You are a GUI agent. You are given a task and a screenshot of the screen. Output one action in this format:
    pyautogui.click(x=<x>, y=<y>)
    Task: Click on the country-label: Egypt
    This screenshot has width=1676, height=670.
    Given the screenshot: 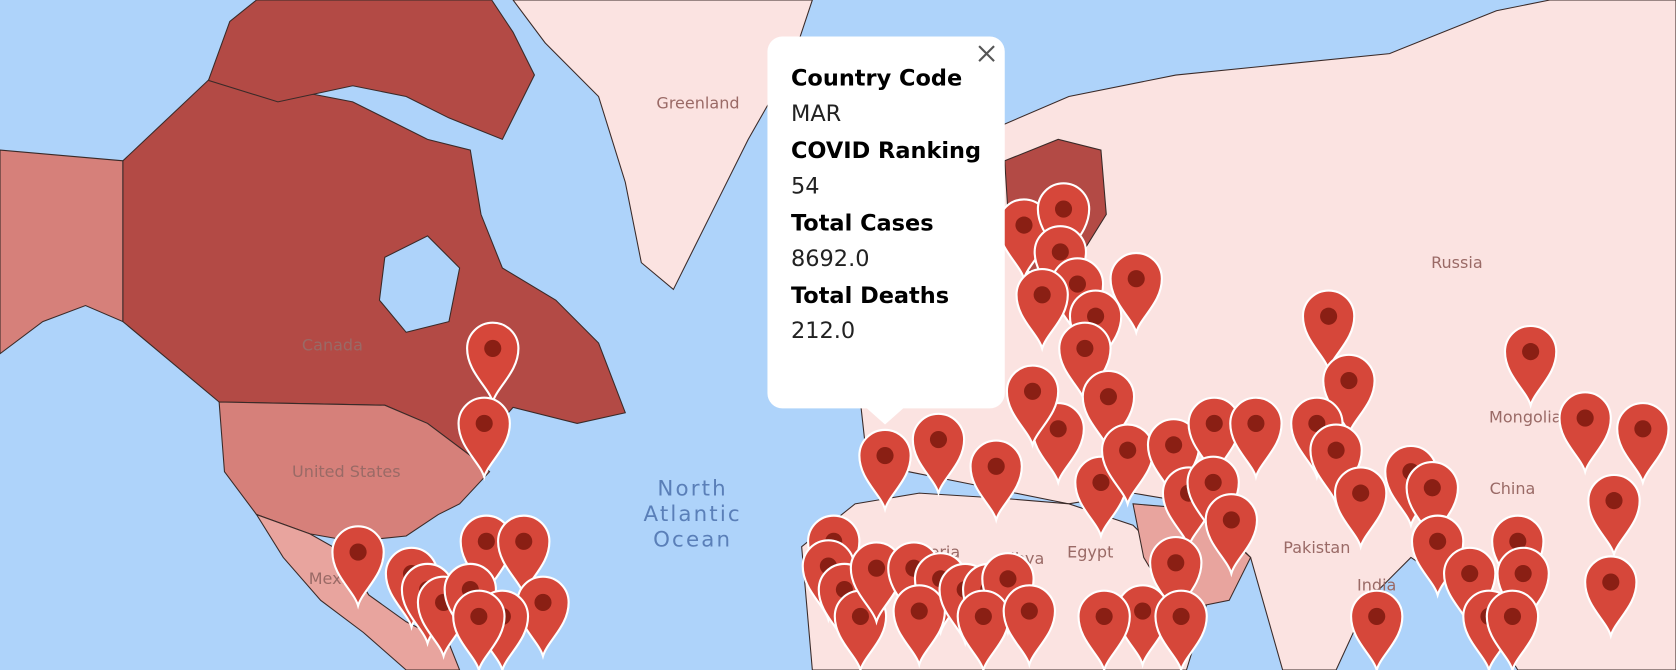 What is the action you would take?
    pyautogui.click(x=1090, y=551)
    